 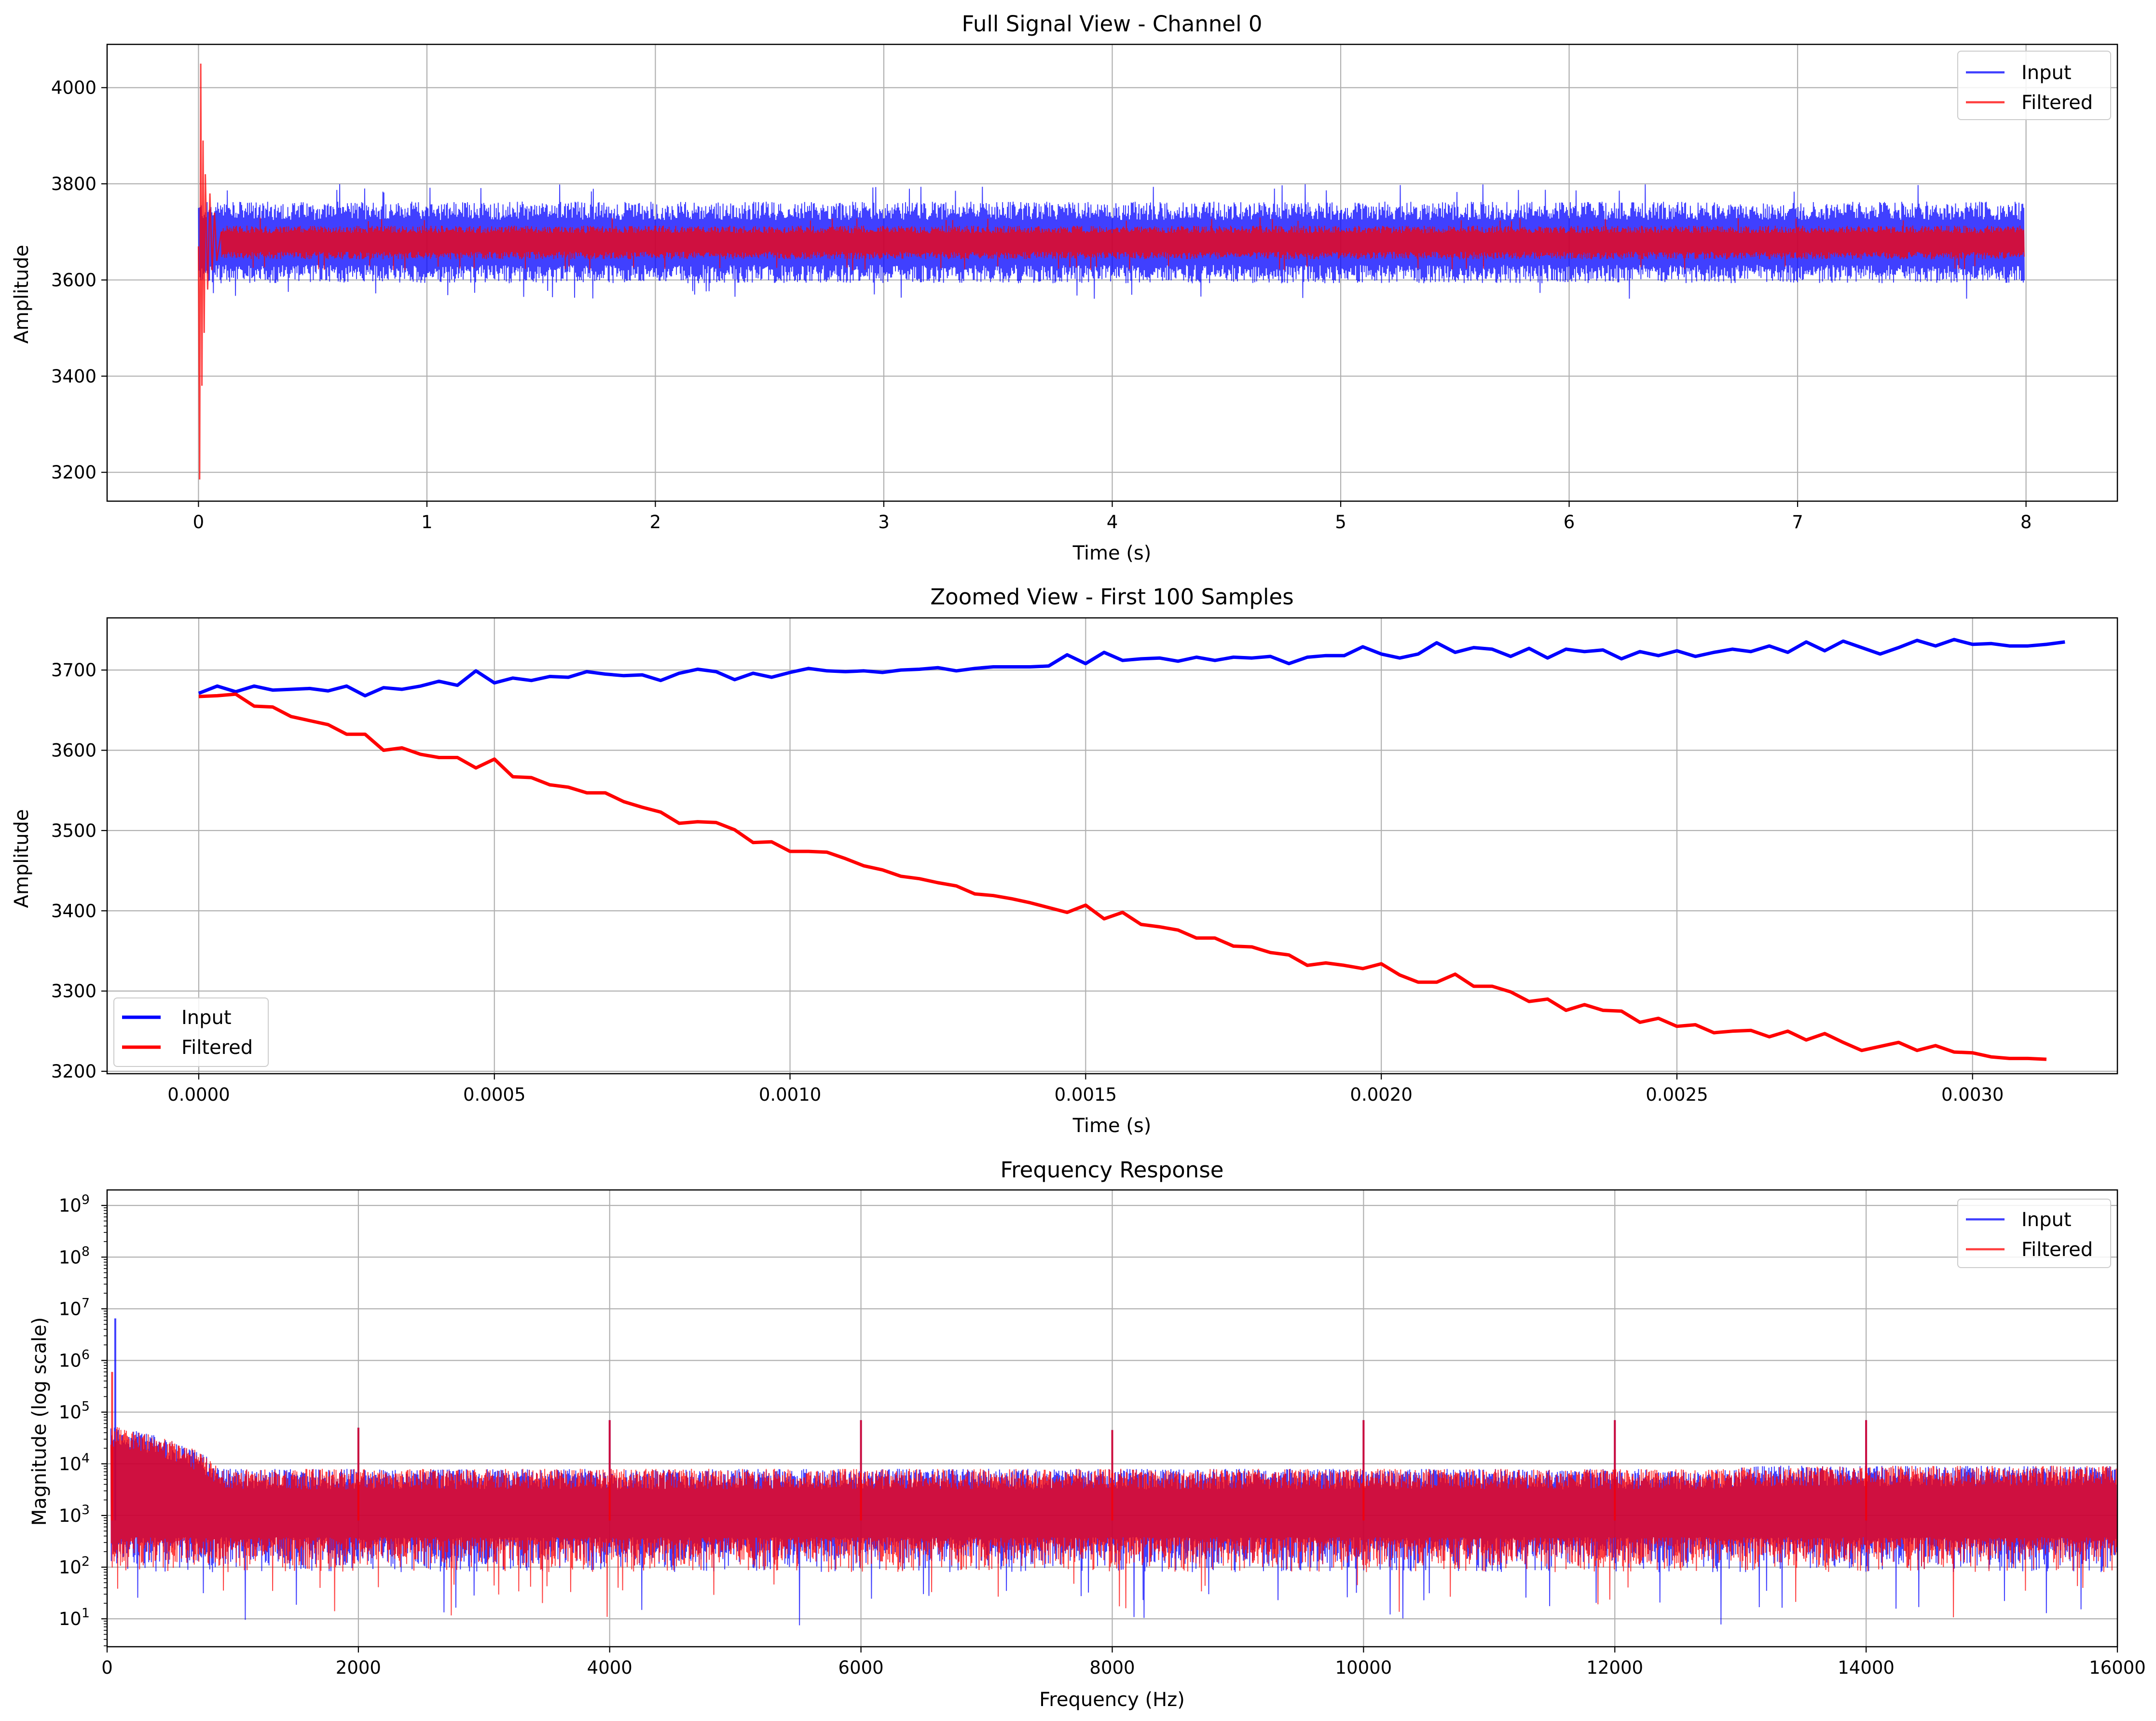 I want to click on x-tick-label: 0.0025, so click(x=1677, y=1094).